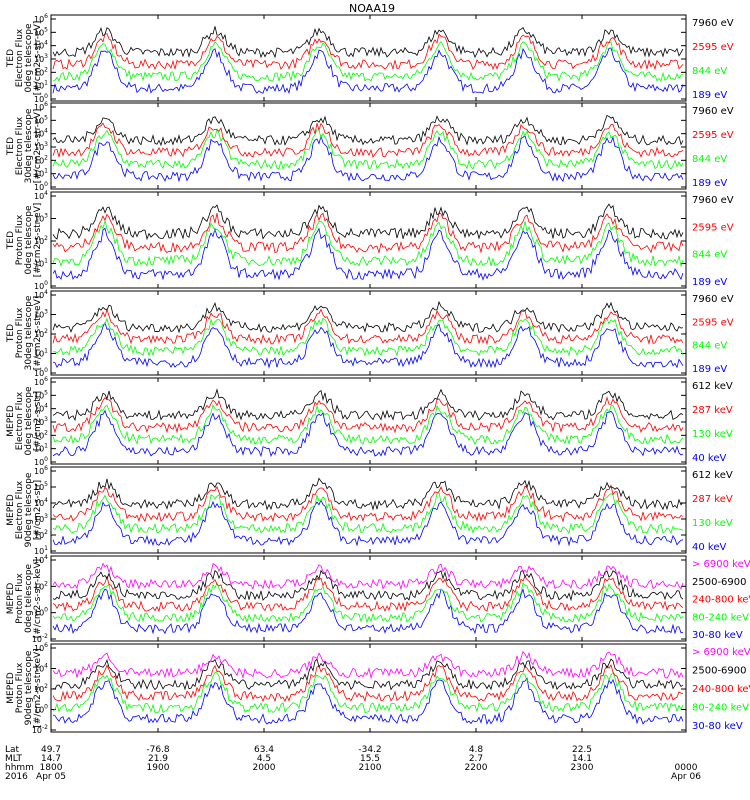 Image resolution: width=750 pixels, height=800 pixels. I want to click on x-column-value: 14.7, so click(51, 759).